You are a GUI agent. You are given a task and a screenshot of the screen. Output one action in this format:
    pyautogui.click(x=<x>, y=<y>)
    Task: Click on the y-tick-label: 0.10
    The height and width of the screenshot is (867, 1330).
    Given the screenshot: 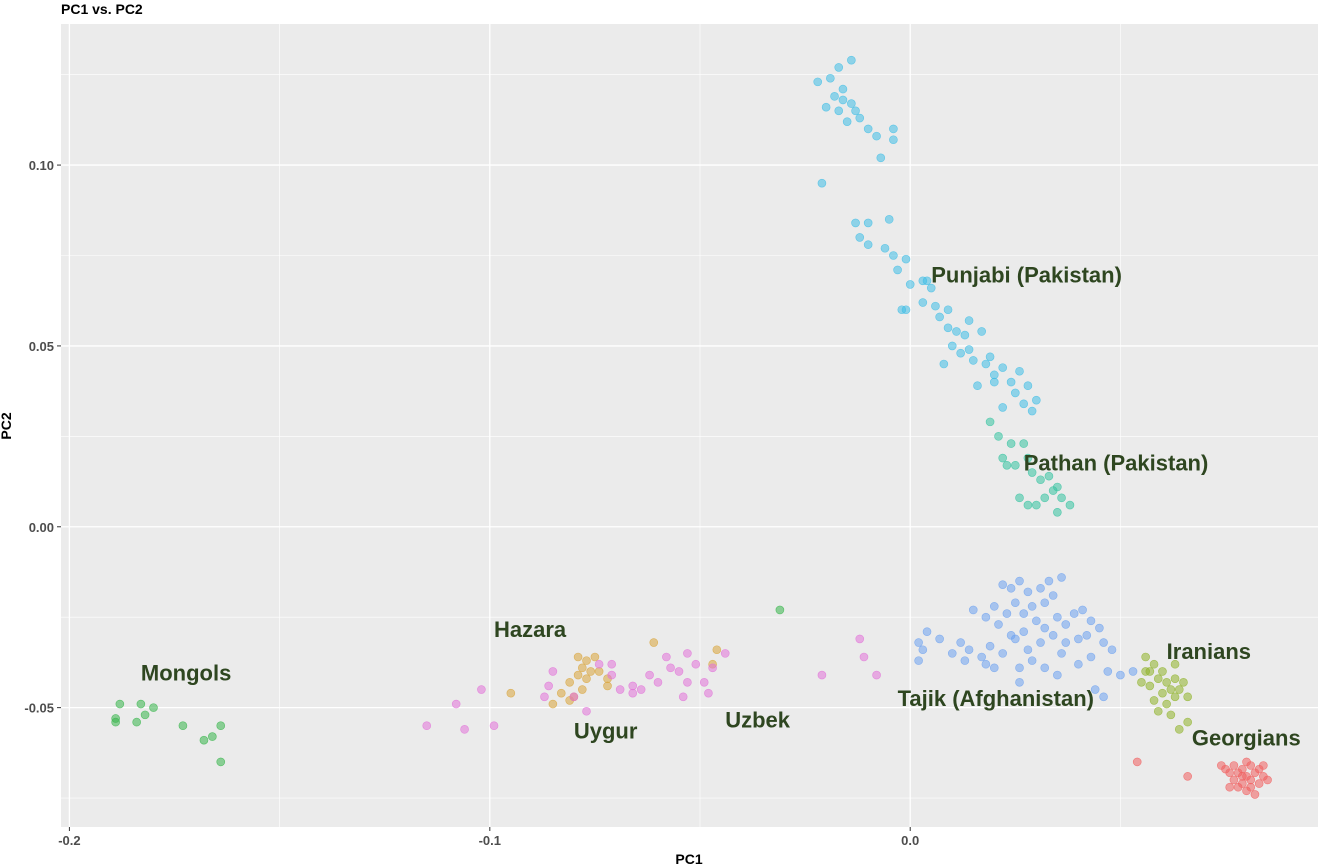 What is the action you would take?
    pyautogui.click(x=41, y=165)
    